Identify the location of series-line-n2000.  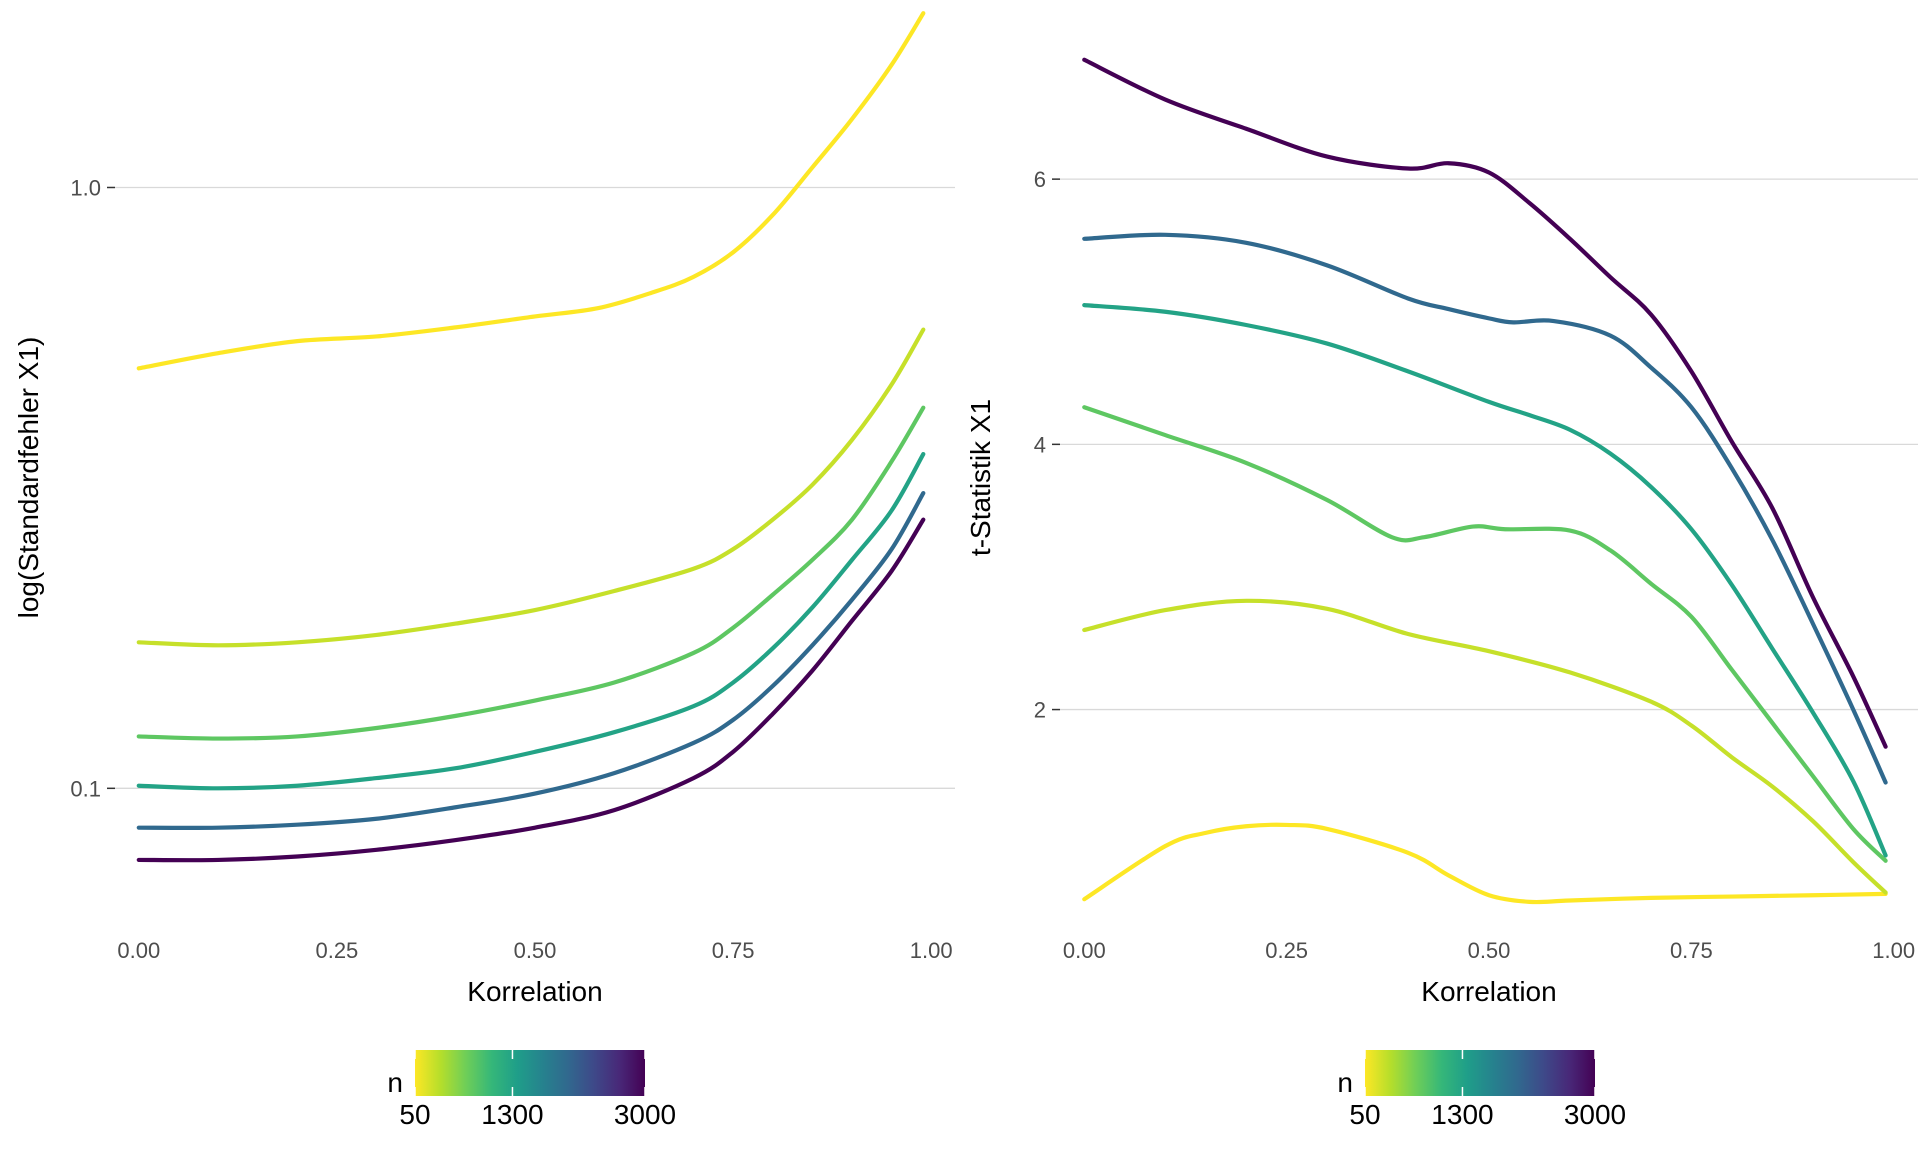
(531, 660).